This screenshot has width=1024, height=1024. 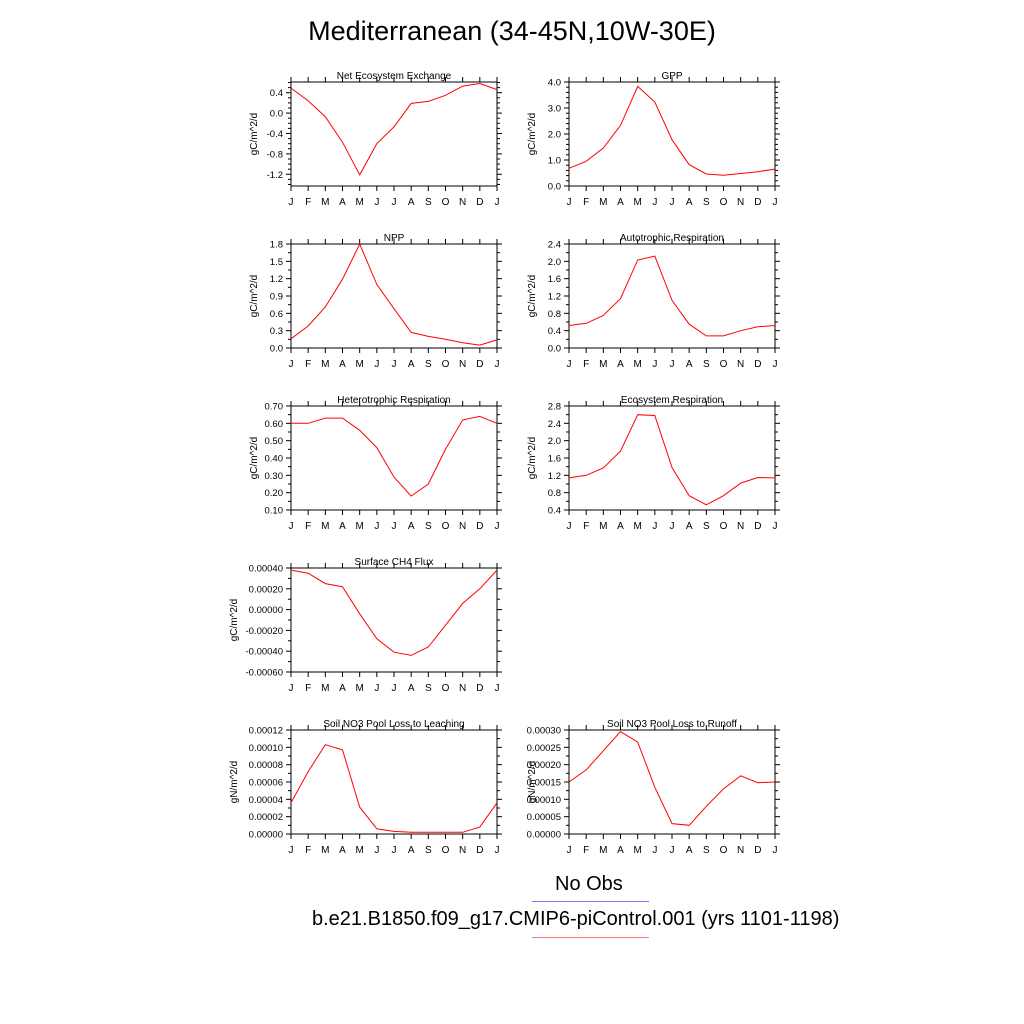 What do you see at coordinates (672, 724) in the screenshot?
I see `panel-title: Soil NO3 Pool Loss to Runoff` at bounding box center [672, 724].